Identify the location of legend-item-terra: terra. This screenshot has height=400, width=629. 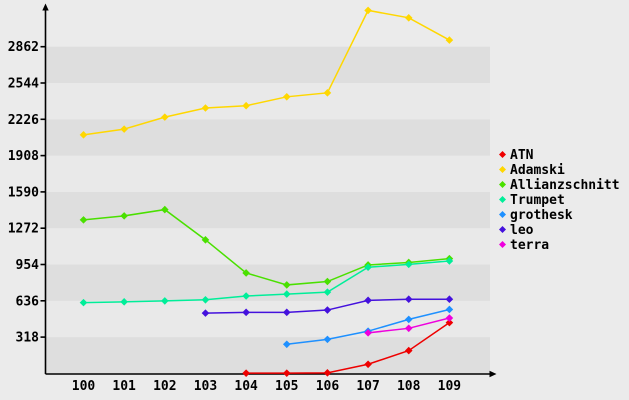
(524, 245).